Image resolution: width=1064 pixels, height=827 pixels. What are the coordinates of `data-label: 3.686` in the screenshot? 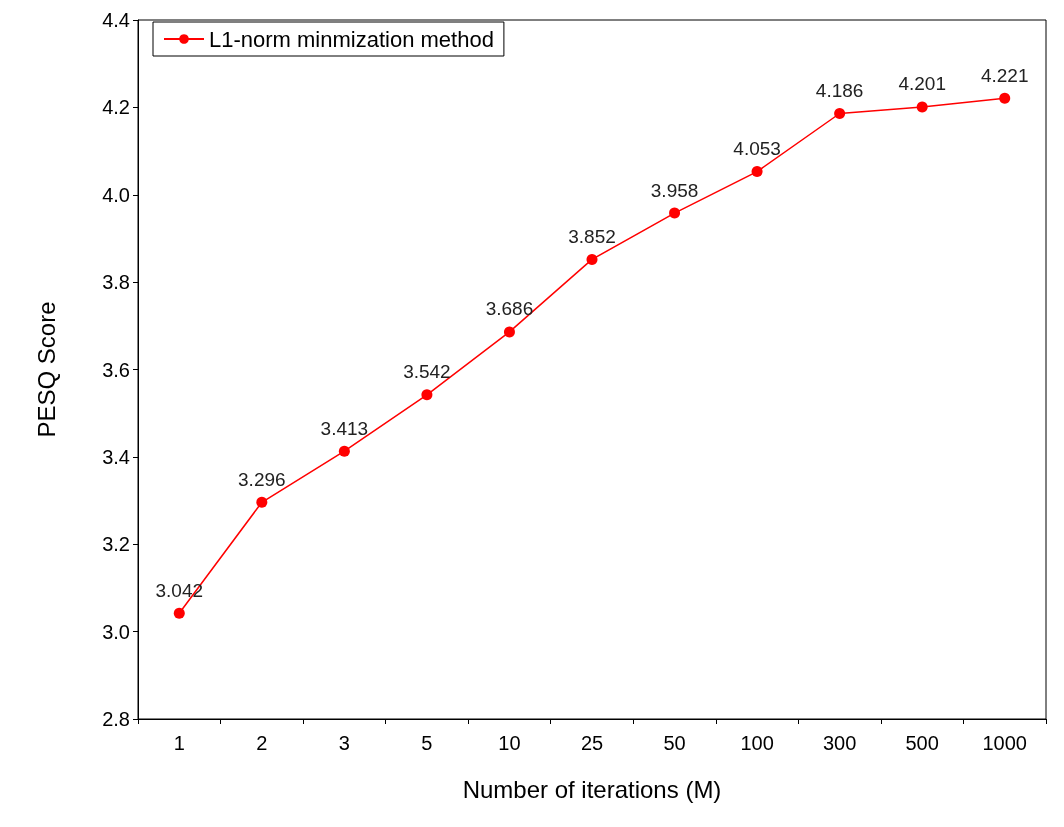 It's located at (509, 309).